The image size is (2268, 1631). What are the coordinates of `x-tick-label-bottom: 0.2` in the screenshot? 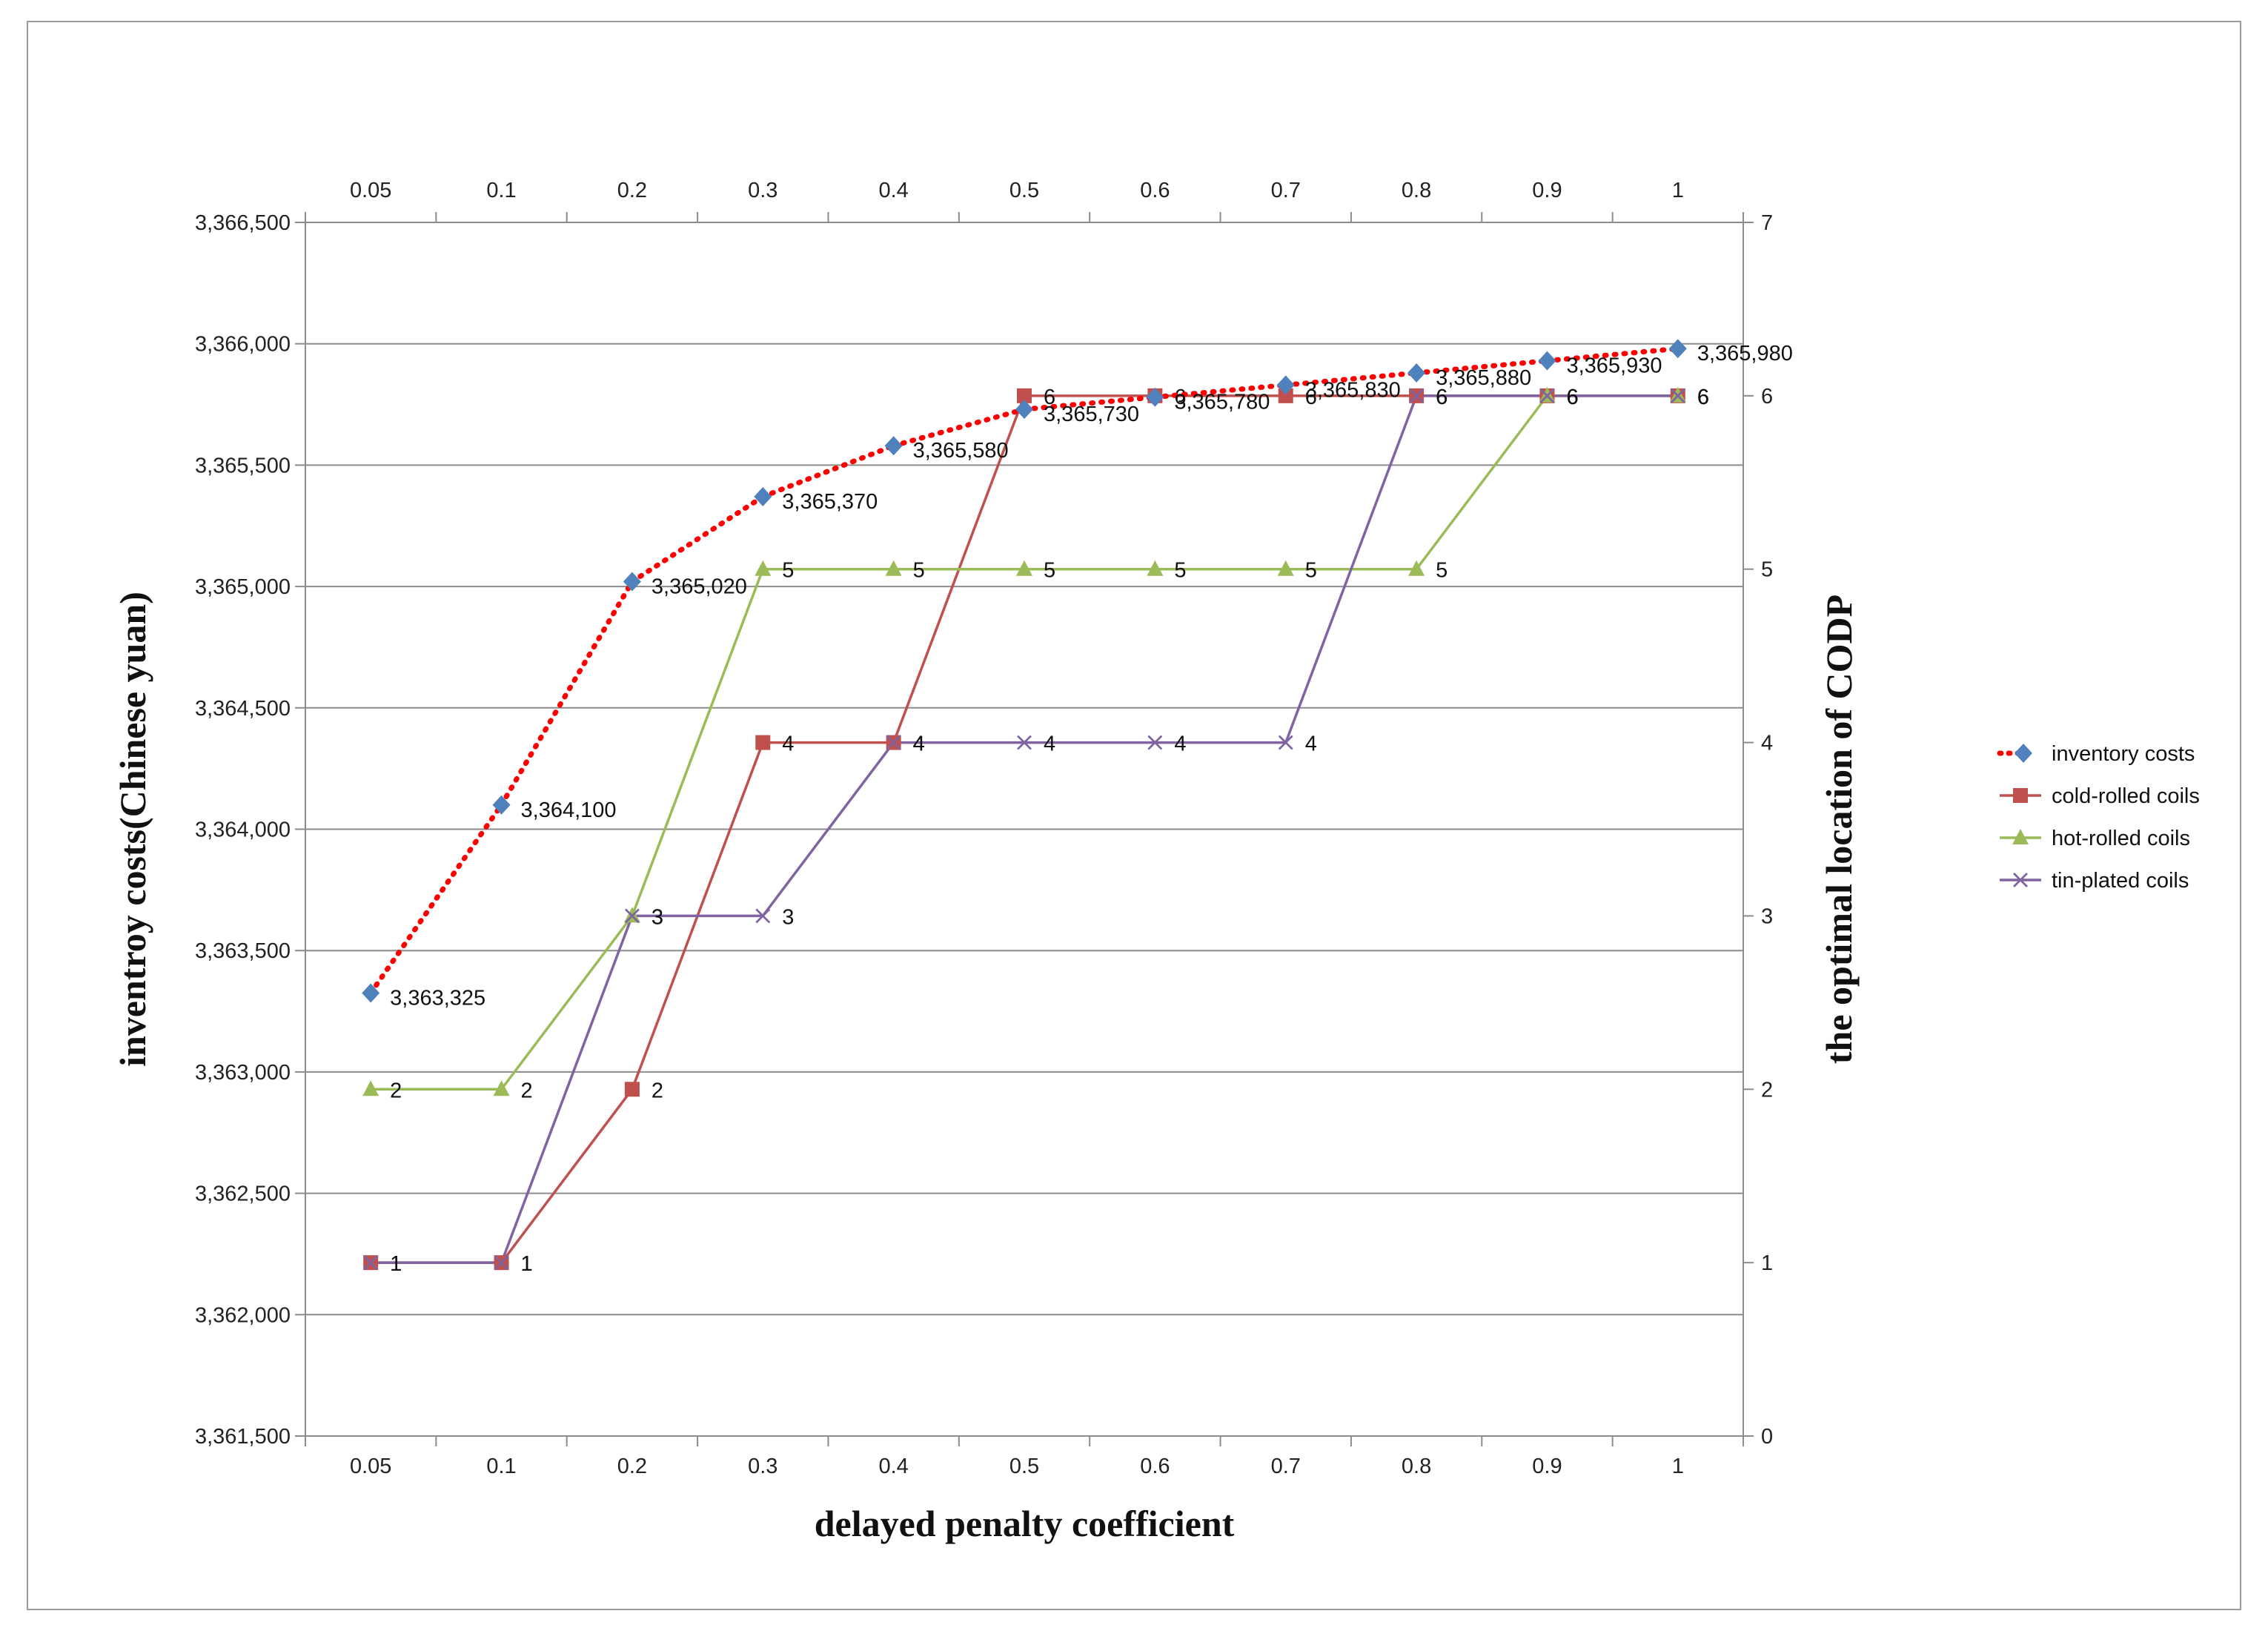 It's located at (632, 1466).